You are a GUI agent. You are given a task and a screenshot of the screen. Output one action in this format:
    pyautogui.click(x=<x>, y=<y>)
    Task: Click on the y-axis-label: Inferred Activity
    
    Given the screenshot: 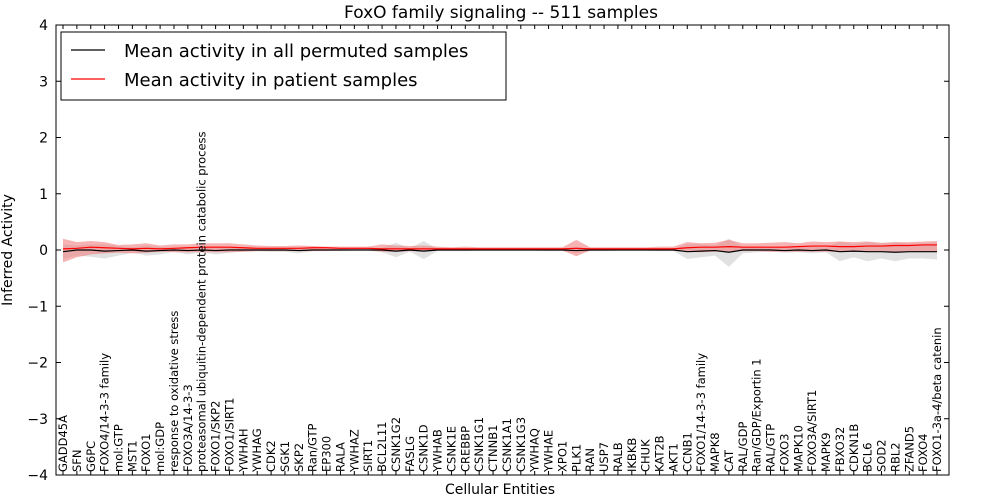 What is the action you would take?
    pyautogui.click(x=8, y=250)
    